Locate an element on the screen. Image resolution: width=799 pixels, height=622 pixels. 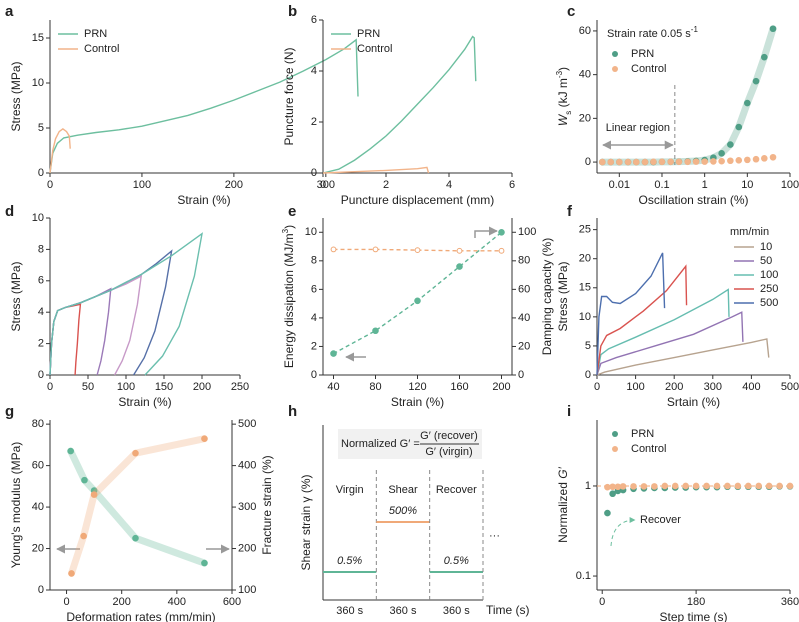
formula: G′ (recover) is located at coordinates (449, 436).